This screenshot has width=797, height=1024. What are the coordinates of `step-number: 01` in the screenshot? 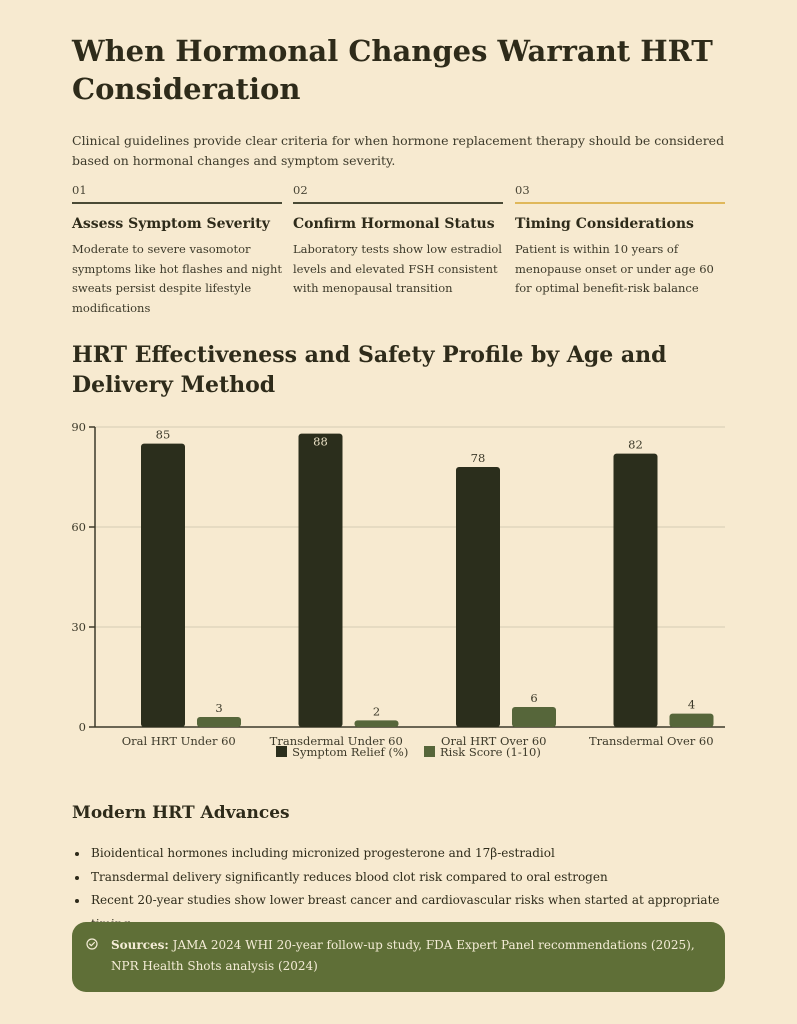 It's located at (79, 190).